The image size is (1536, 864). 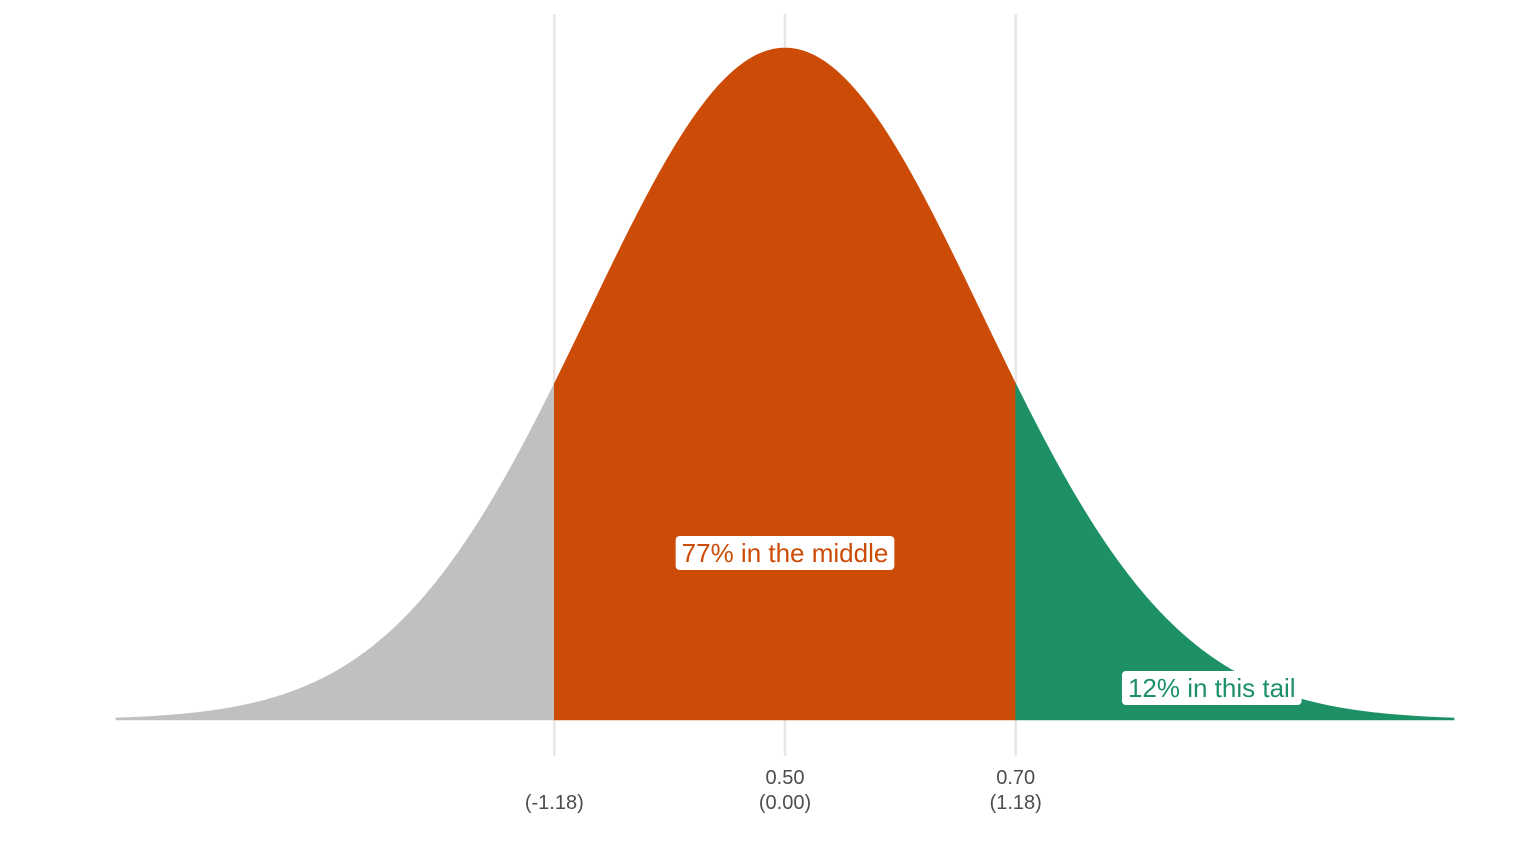 I want to click on tick-label-2: 0.70, so click(x=1015, y=778).